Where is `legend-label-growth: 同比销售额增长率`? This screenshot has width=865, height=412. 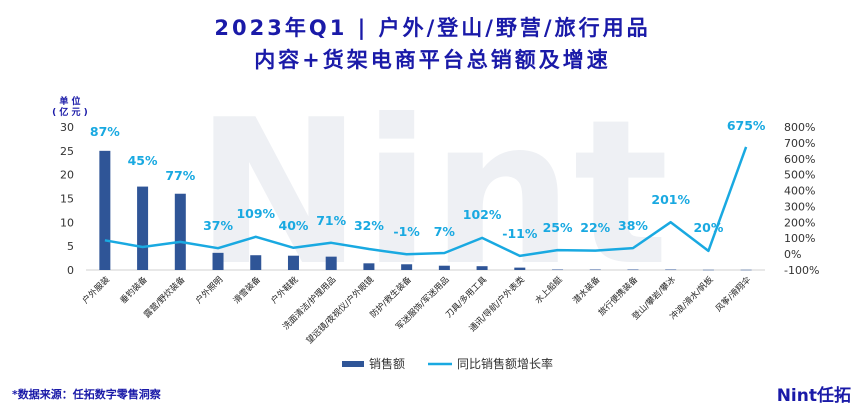 legend-label-growth: 同比销售额增长率 is located at coordinates (505, 363).